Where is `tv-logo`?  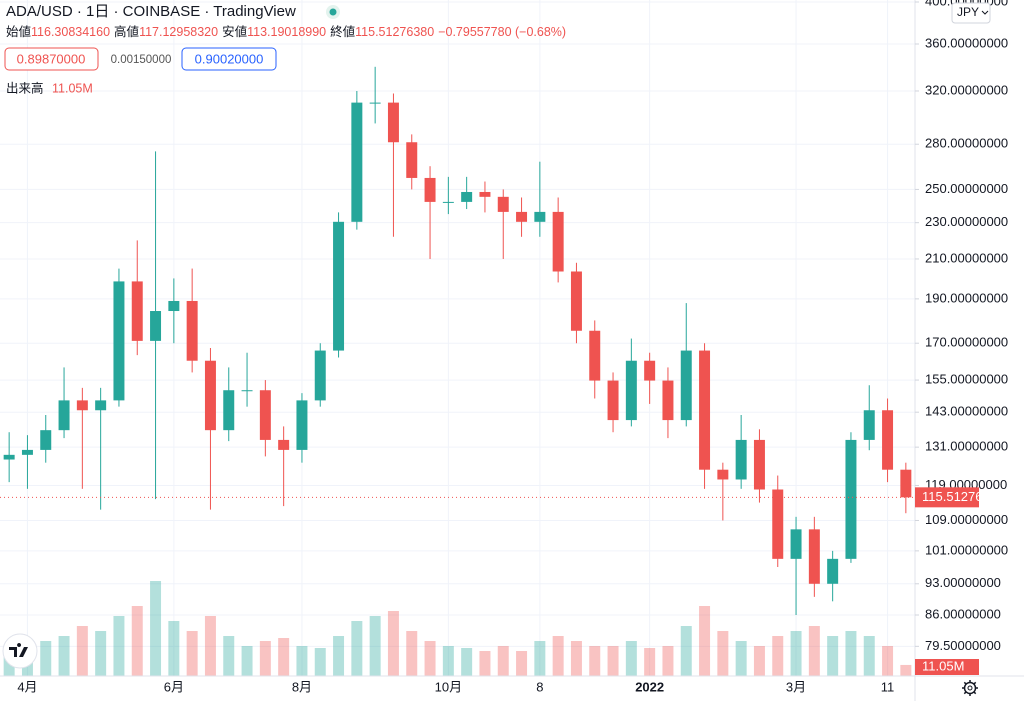
tv-logo is located at coordinates (20, 651).